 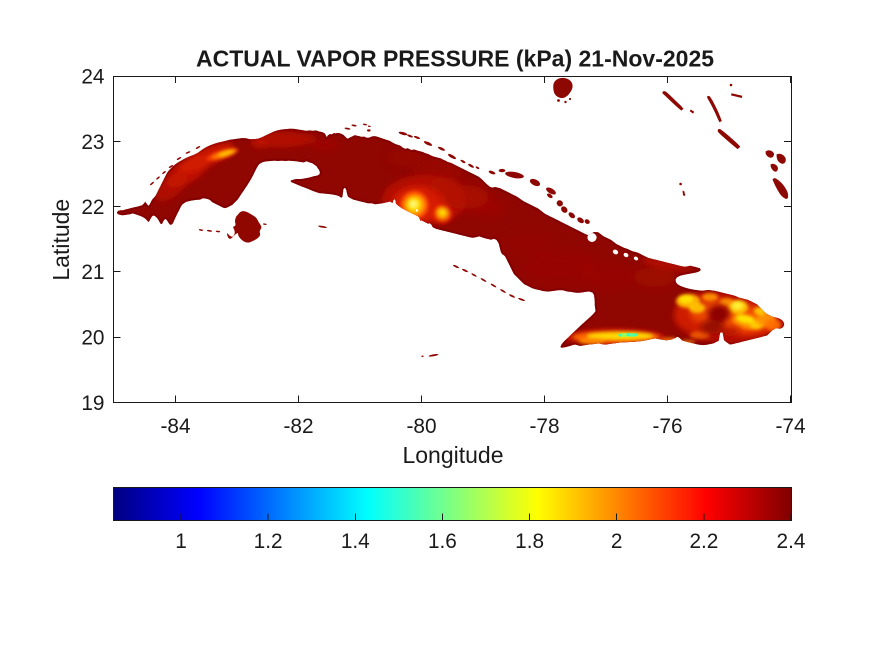 What do you see at coordinates (452, 455) in the screenshot?
I see `svg-text: Longitude` at bounding box center [452, 455].